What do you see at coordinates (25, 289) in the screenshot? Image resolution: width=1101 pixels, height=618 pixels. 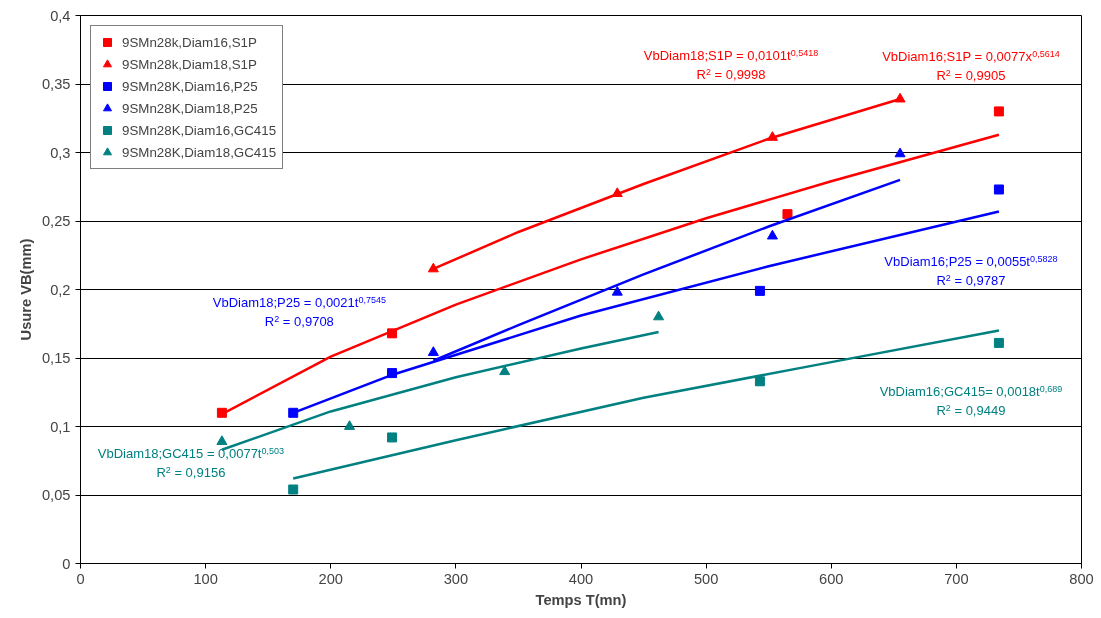 I see `y-axis-title: Usure VB(mm)` at bounding box center [25, 289].